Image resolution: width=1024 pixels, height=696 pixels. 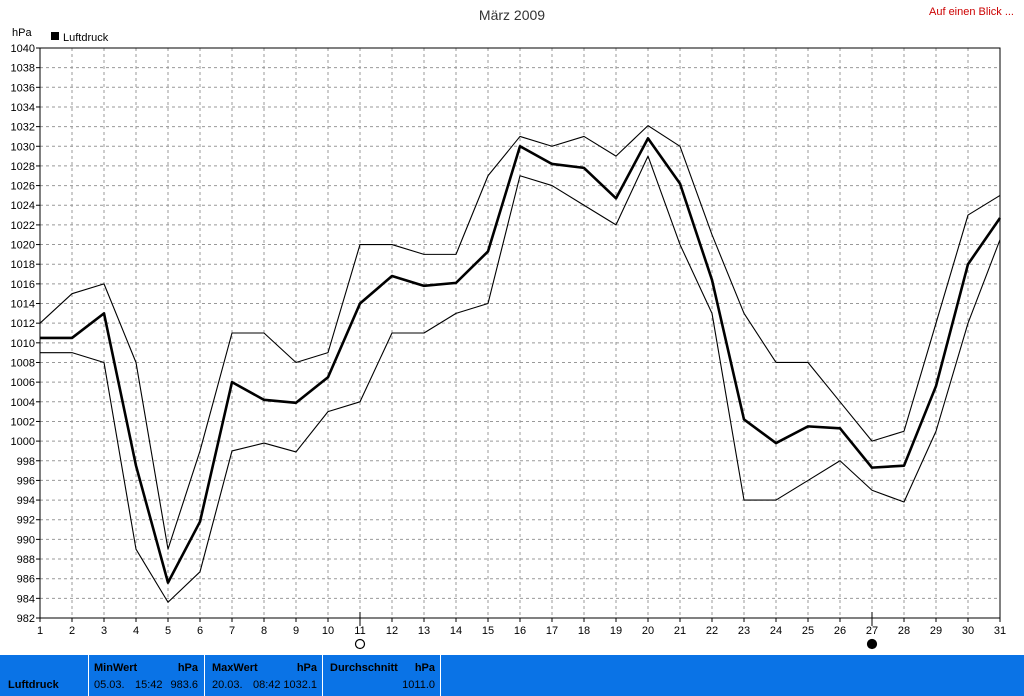 I want to click on max-unit: hPa, so click(x=306, y=668).